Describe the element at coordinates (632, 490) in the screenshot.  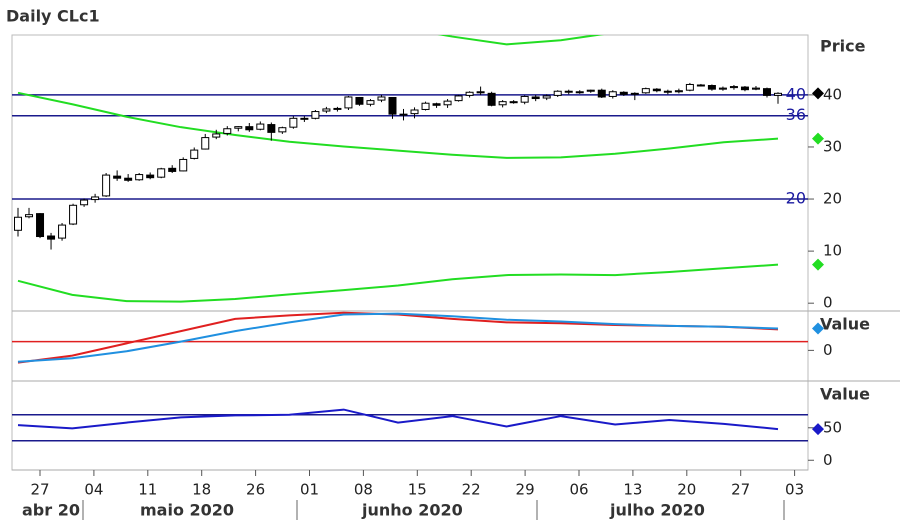
I see `x-tick-label: 13` at that location.